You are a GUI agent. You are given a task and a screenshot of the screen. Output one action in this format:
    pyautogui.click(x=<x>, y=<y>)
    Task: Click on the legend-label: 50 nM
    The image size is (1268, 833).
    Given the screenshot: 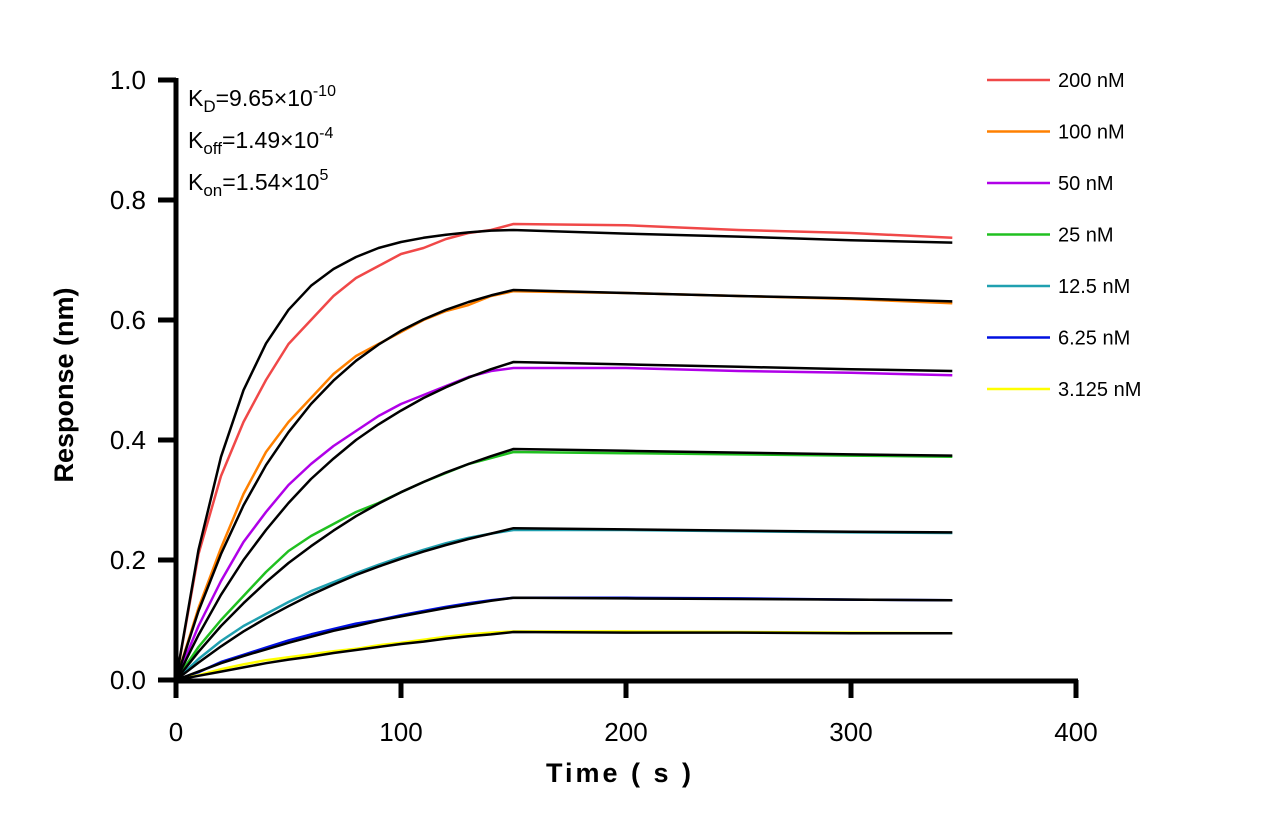 What is the action you would take?
    pyautogui.click(x=1086, y=184)
    